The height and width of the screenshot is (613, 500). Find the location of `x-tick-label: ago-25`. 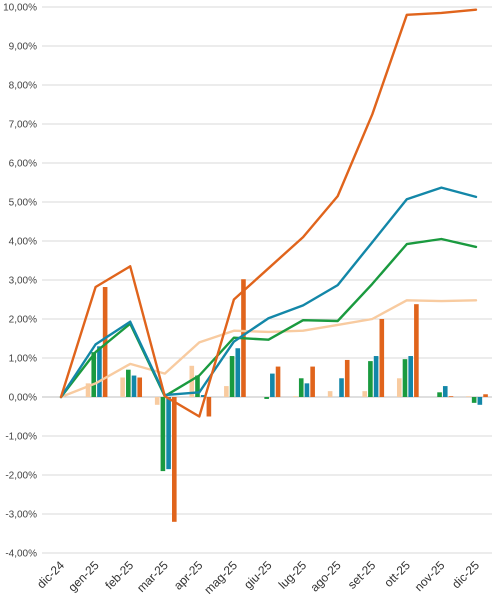

x-tick-label: ago-25 is located at coordinates (325, 576).